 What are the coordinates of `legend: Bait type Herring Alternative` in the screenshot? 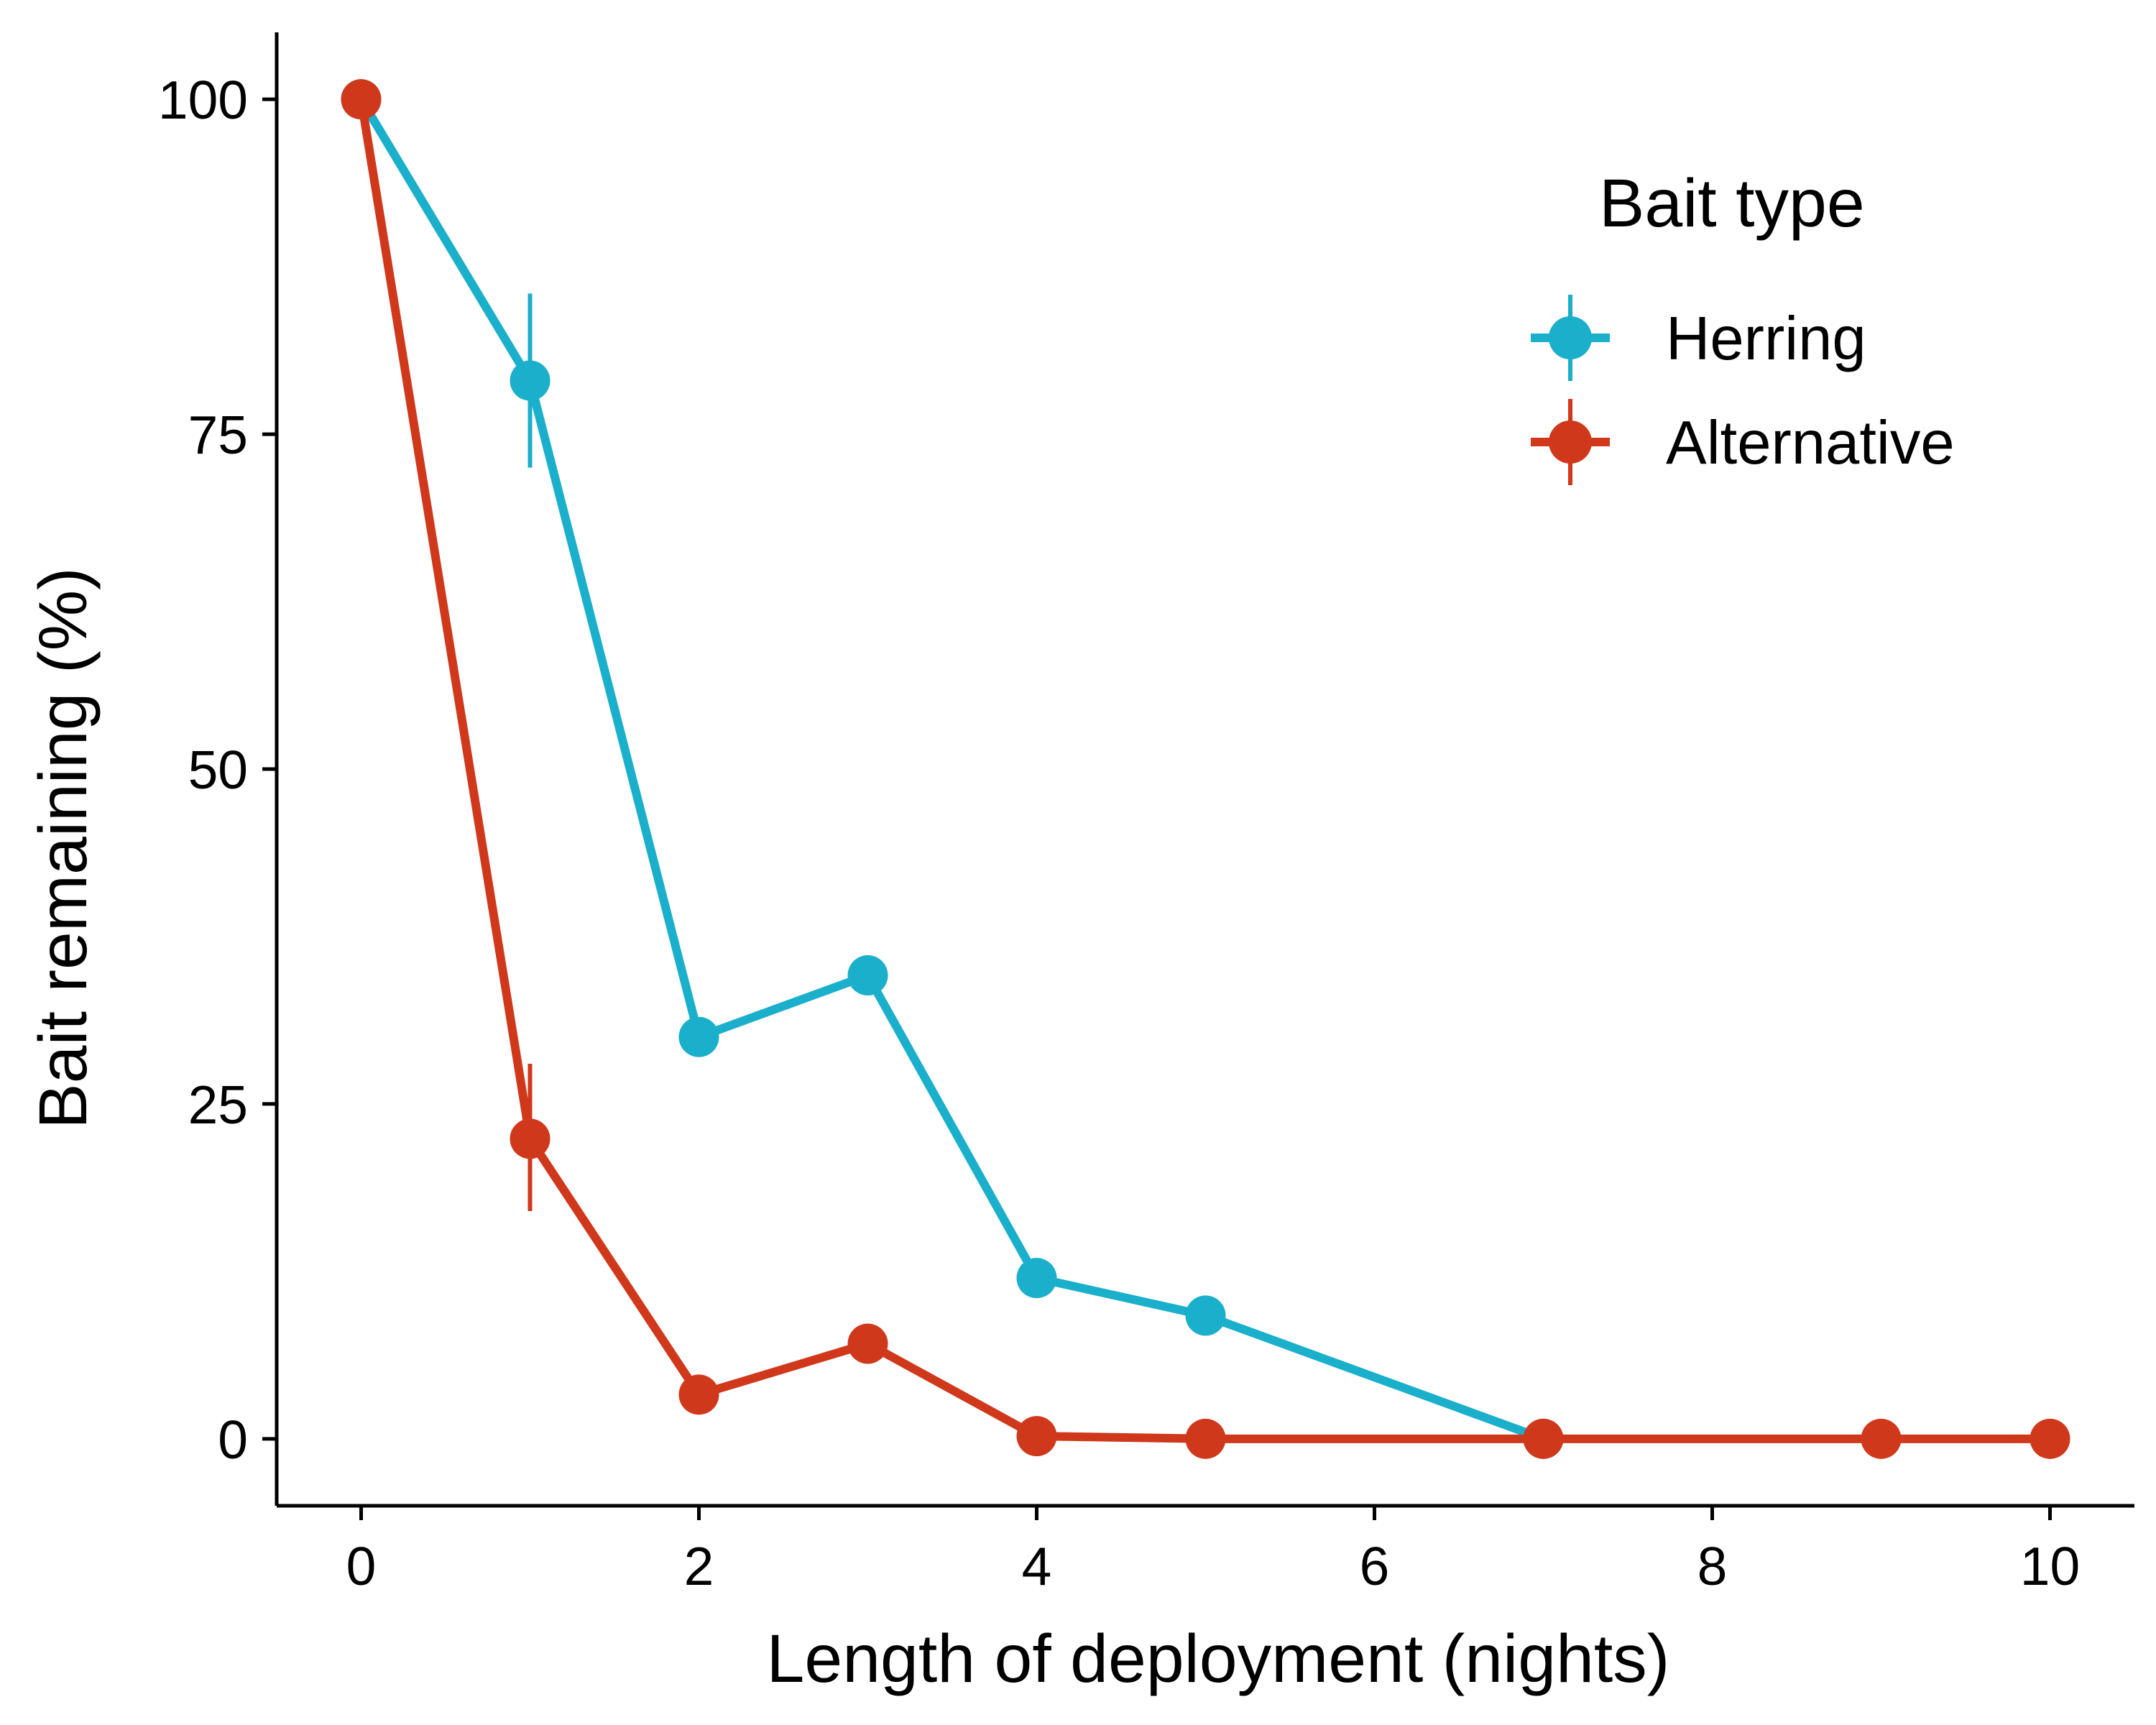 It's located at (1743, 325).